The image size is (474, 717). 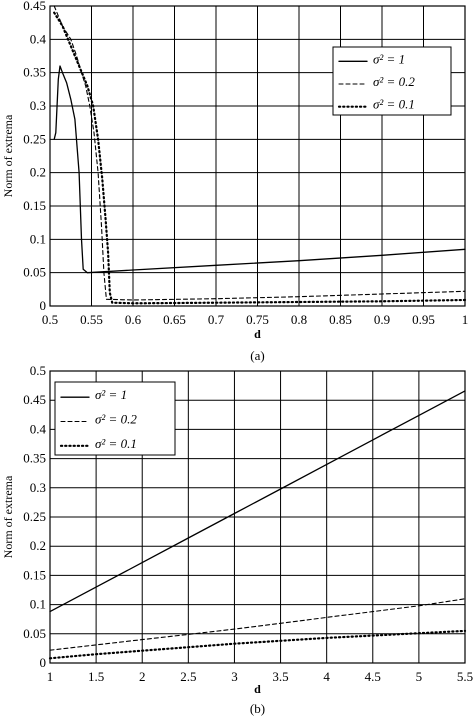 I want to click on y-tick-label-b-0: 0, so click(x=43, y=662).